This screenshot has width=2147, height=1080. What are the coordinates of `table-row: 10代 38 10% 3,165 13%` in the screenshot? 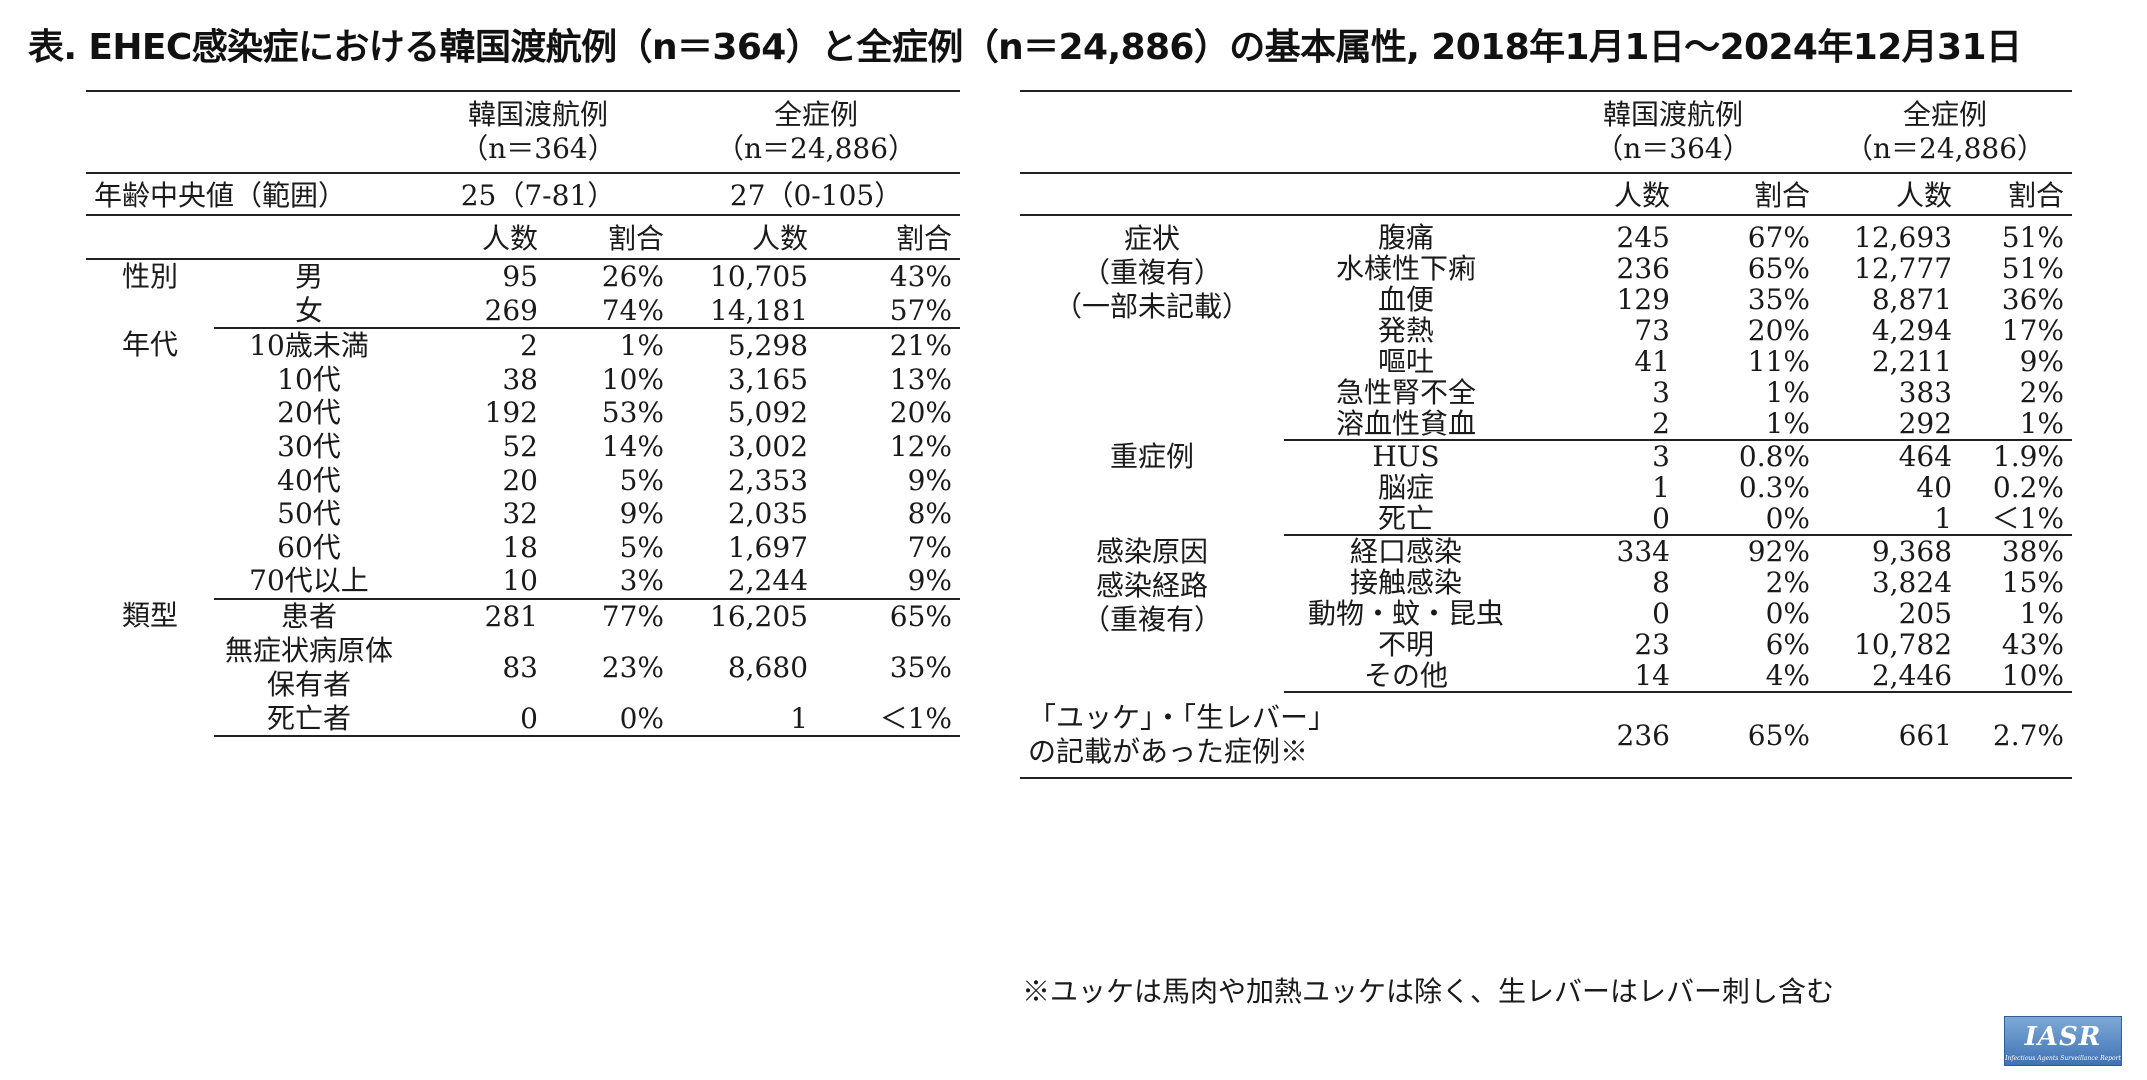 It's located at (523, 380).